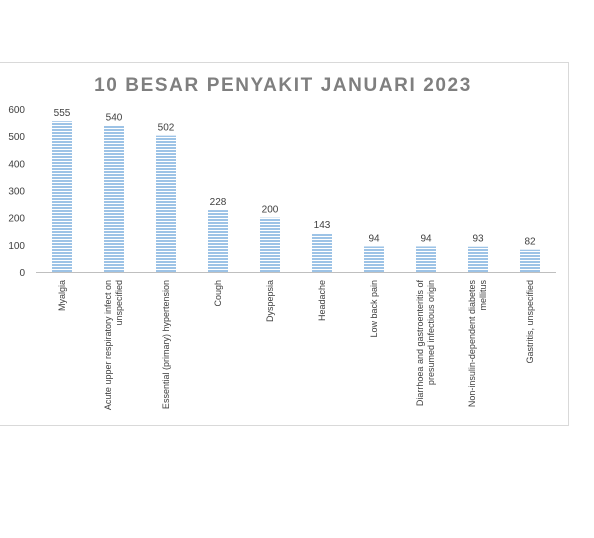 The image size is (594, 538). What do you see at coordinates (16, 246) in the screenshot?
I see `y-tick-label: 100` at bounding box center [16, 246].